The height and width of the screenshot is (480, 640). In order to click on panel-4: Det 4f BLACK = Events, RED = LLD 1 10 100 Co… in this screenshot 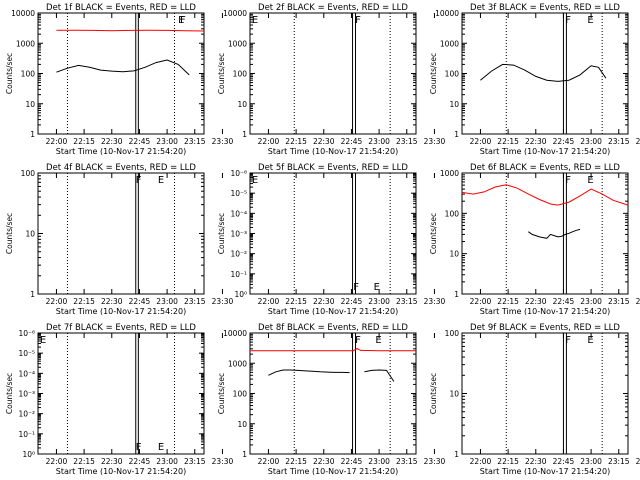, I will do `click(119, 239)`.